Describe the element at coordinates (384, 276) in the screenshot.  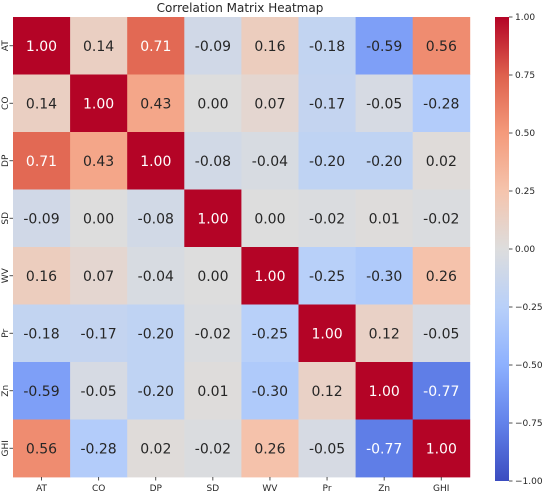
I see `heatmap-cell-WV-Zn` at that location.